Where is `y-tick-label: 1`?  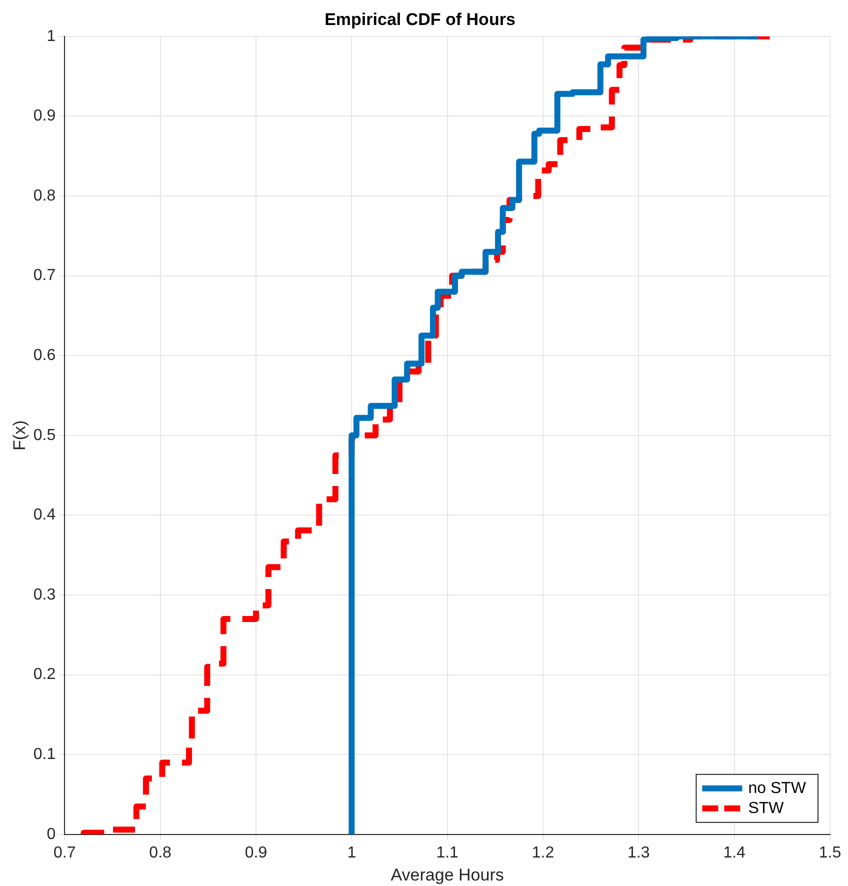
y-tick-label: 1 is located at coordinates (51, 36).